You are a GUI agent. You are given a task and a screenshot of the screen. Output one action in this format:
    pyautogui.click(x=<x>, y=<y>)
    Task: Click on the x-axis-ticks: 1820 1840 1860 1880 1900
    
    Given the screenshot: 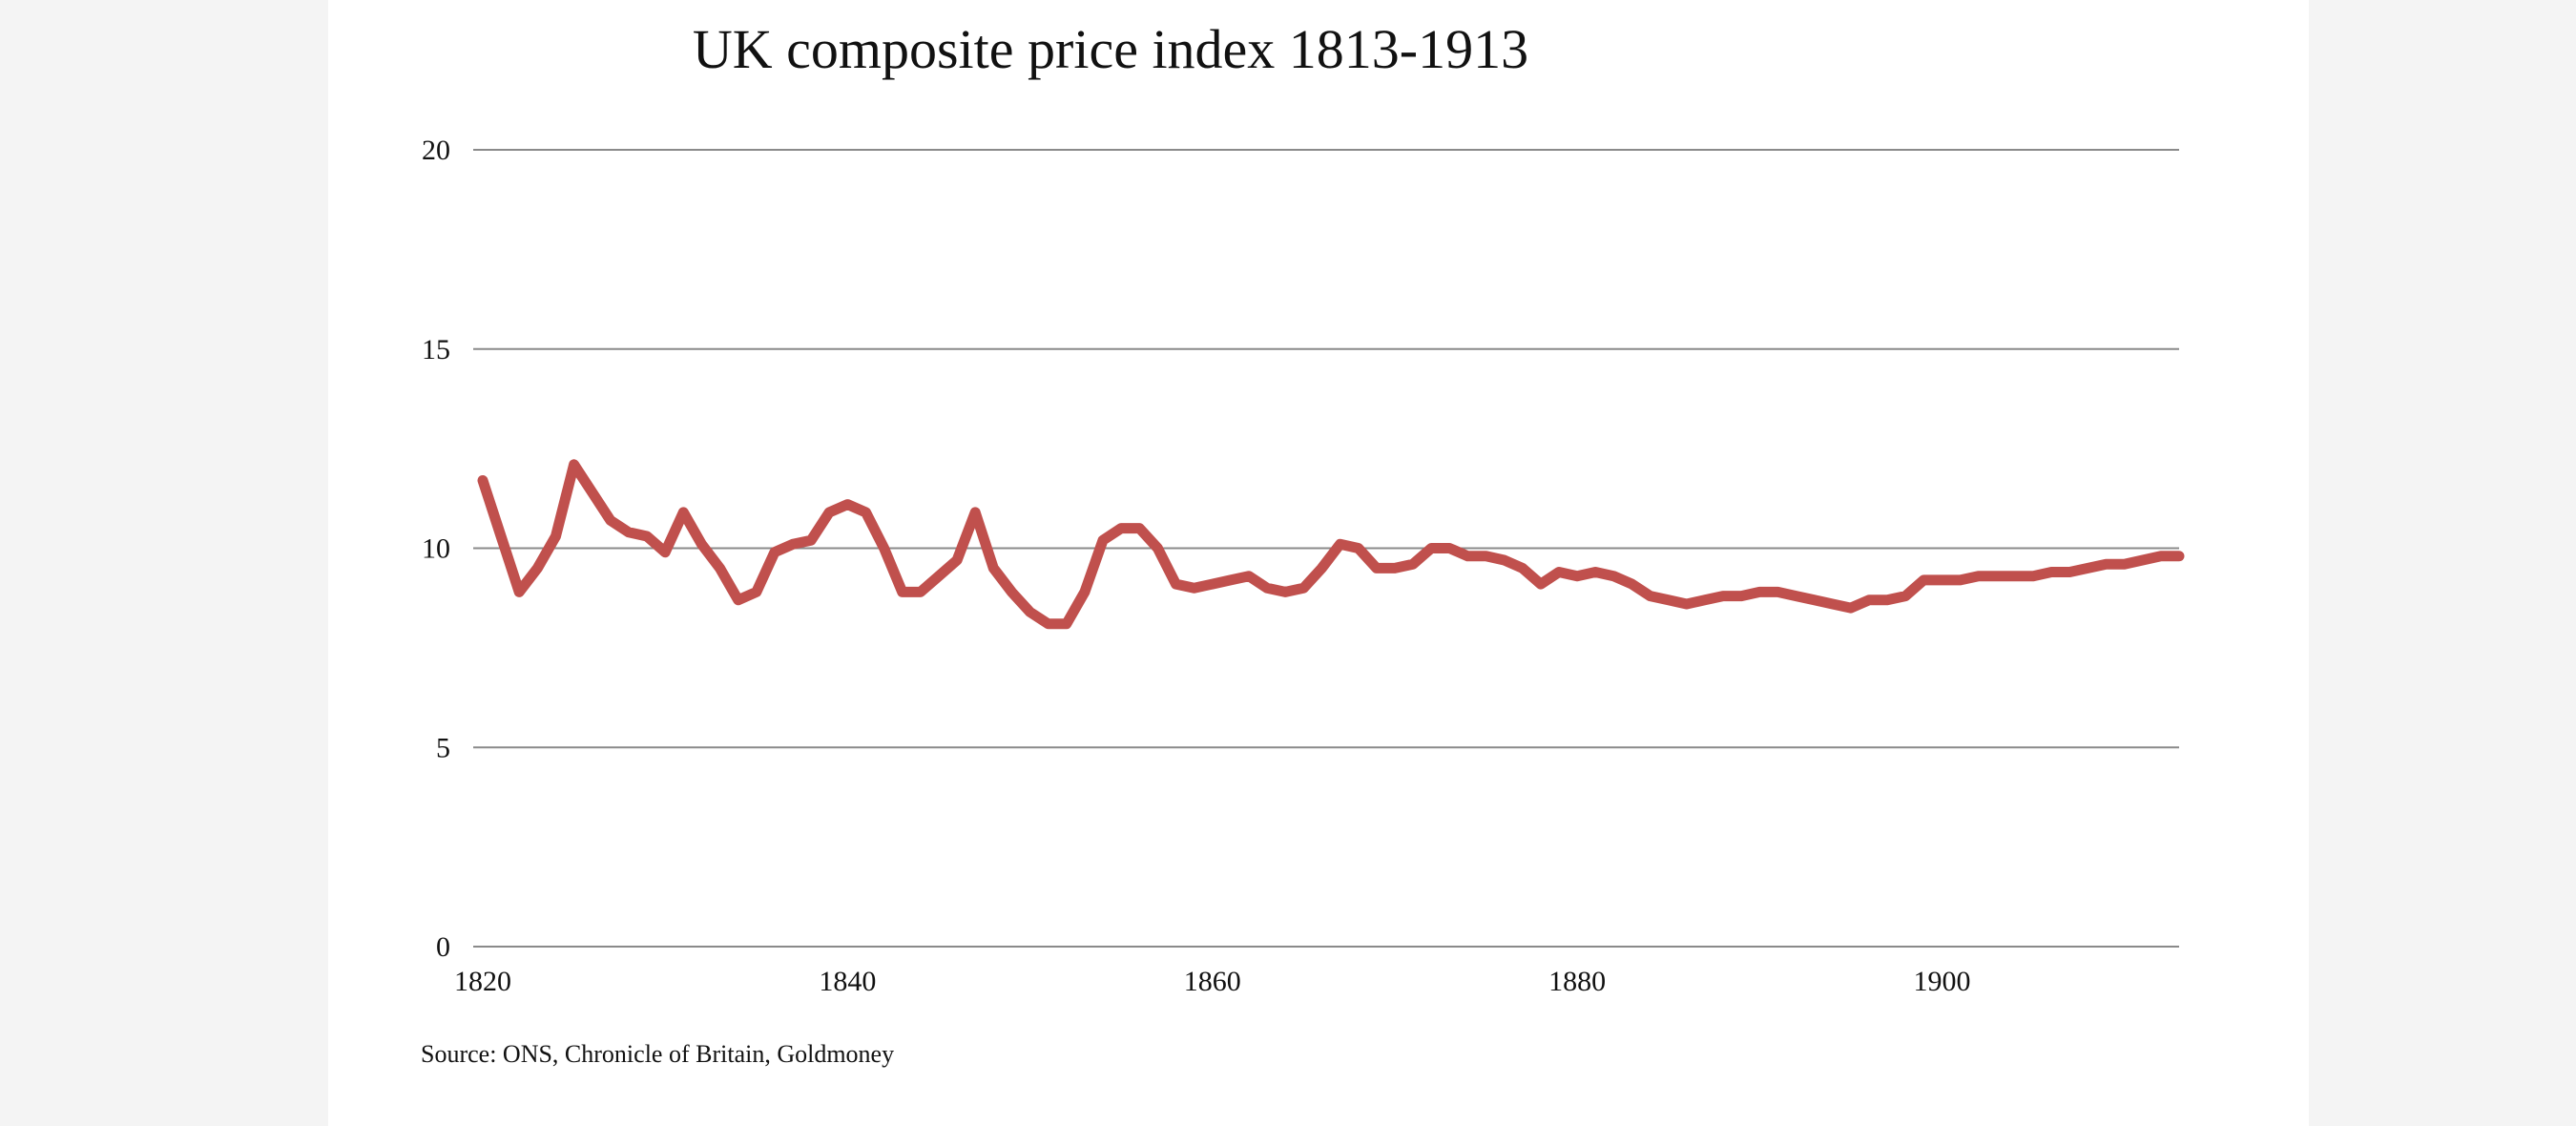 What is the action you would take?
    pyautogui.click(x=1212, y=981)
    